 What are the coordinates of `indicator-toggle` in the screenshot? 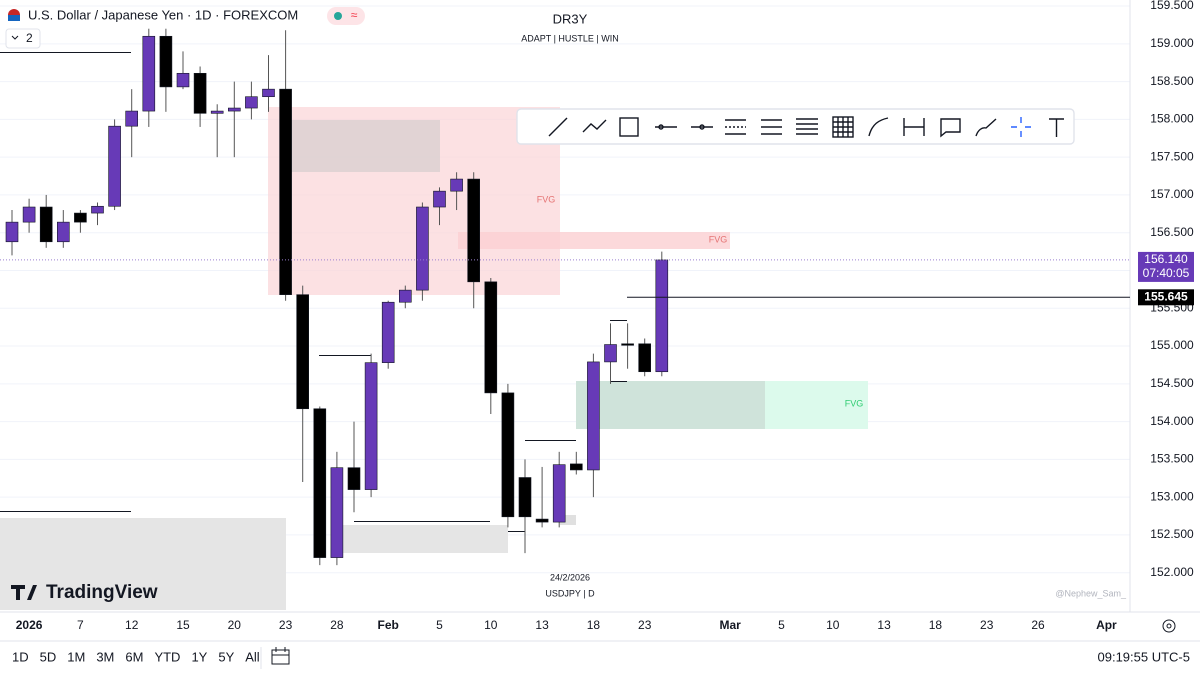 It's located at (23, 38).